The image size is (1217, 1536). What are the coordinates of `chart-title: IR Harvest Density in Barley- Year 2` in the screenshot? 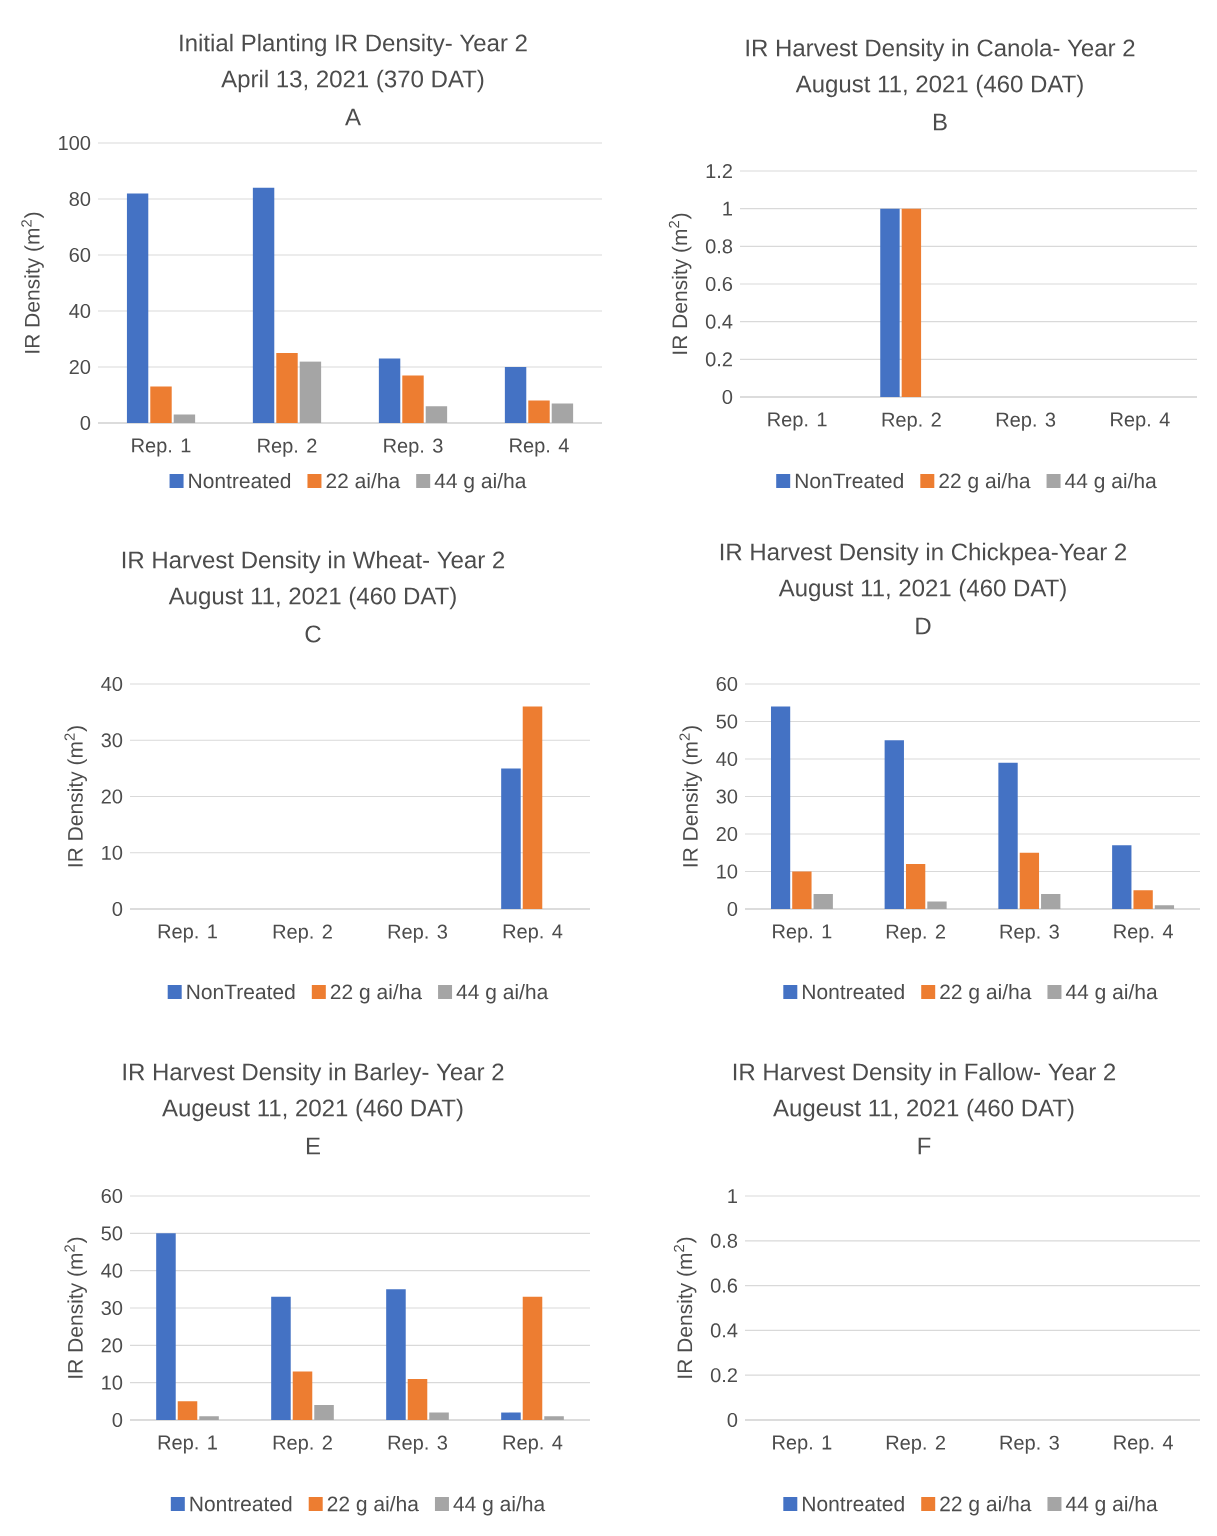 It's located at (313, 1074).